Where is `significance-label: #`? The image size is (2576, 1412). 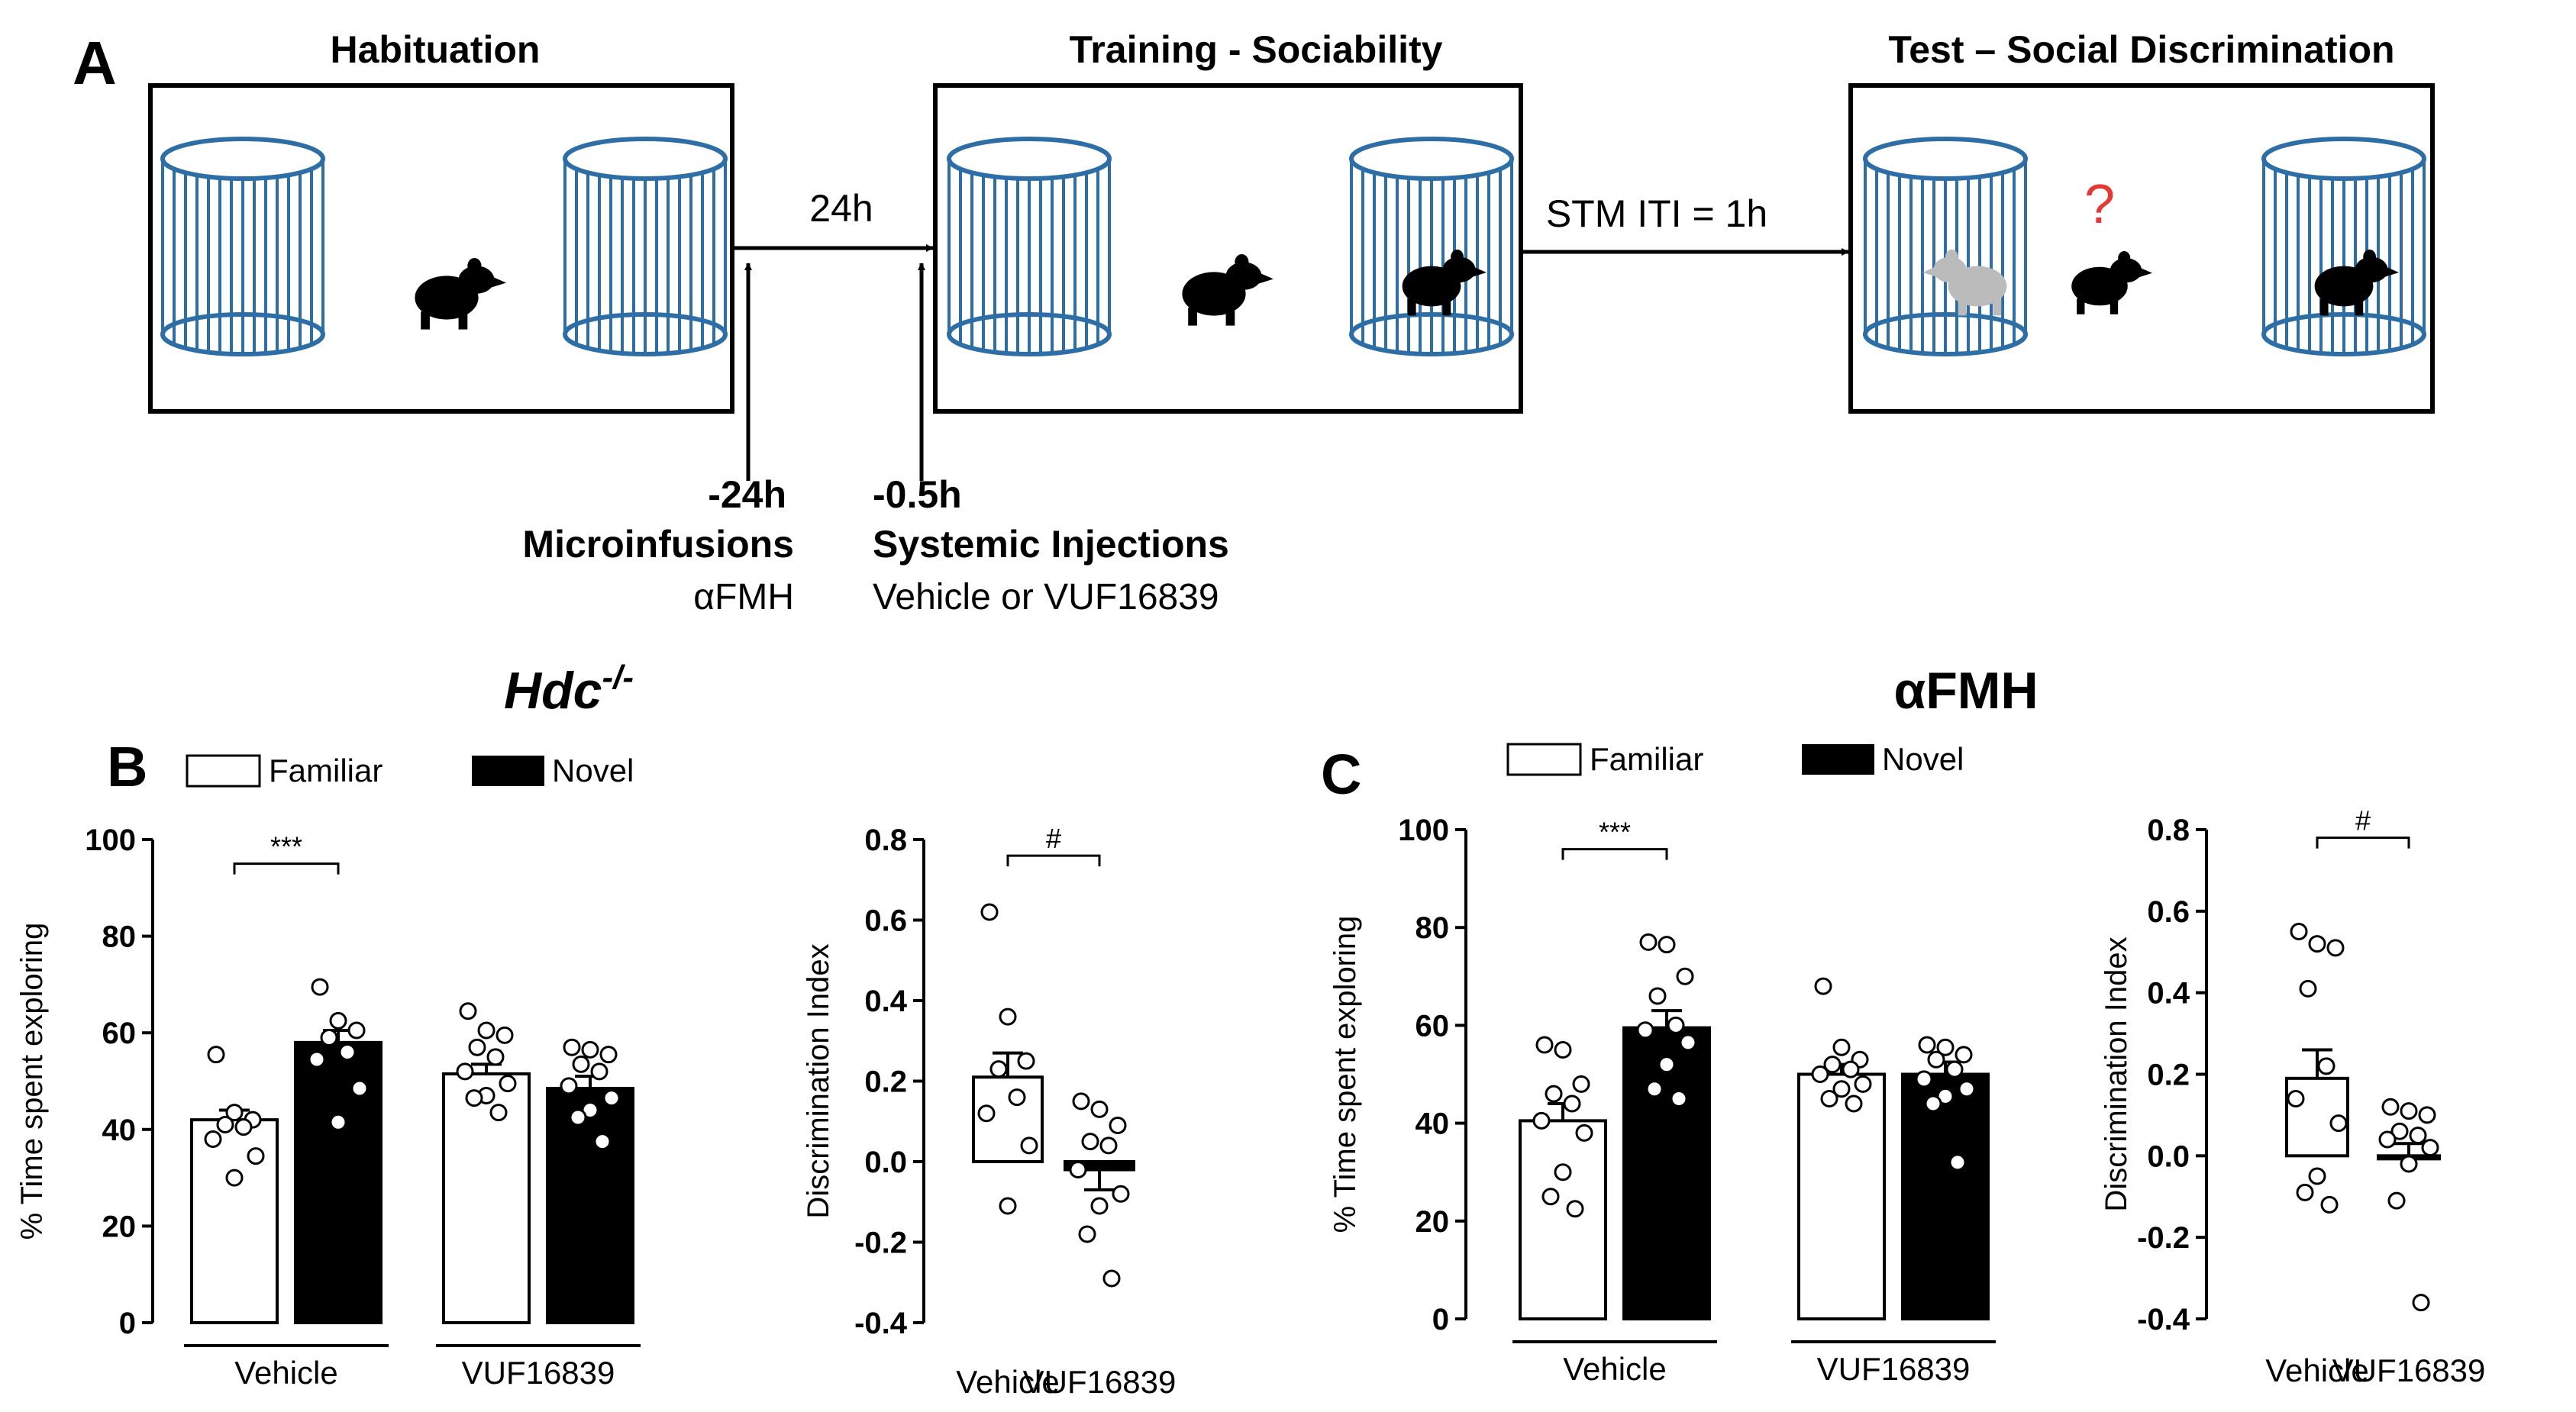 significance-label: # is located at coordinates (1053, 838).